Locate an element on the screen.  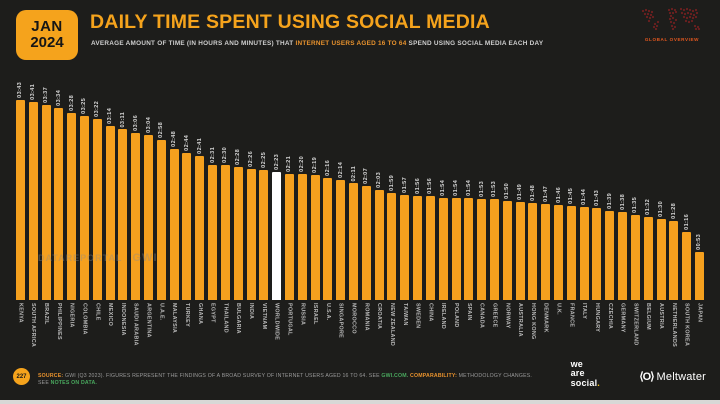
bar-column: 01:30 AUSTRIA is located at coordinates (661, 204).